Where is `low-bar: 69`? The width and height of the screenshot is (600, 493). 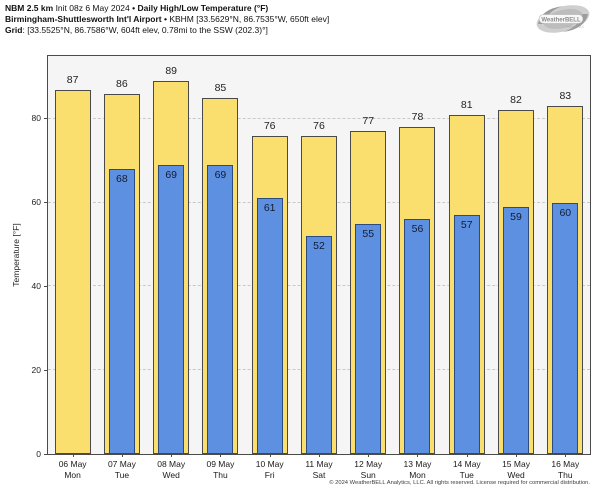
low-bar: 69 is located at coordinates (220, 309).